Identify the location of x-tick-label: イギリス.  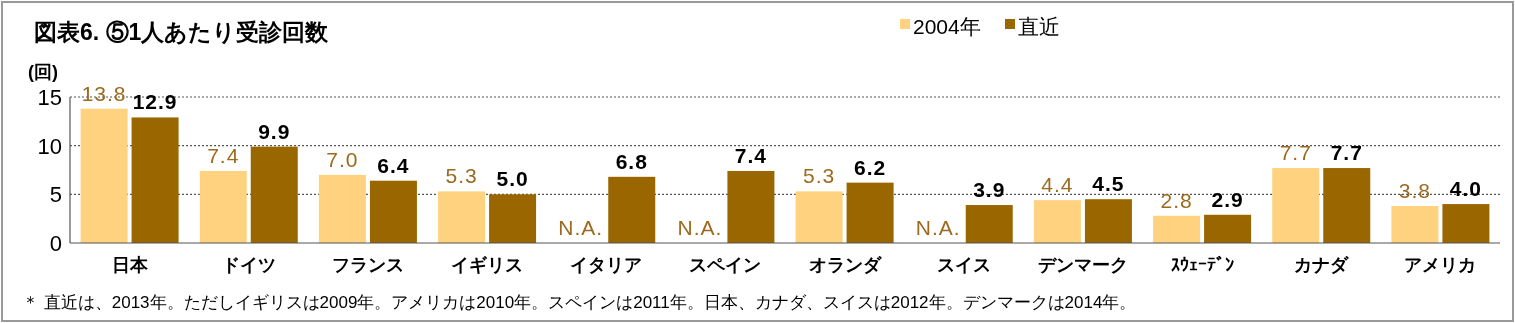
(487, 265).